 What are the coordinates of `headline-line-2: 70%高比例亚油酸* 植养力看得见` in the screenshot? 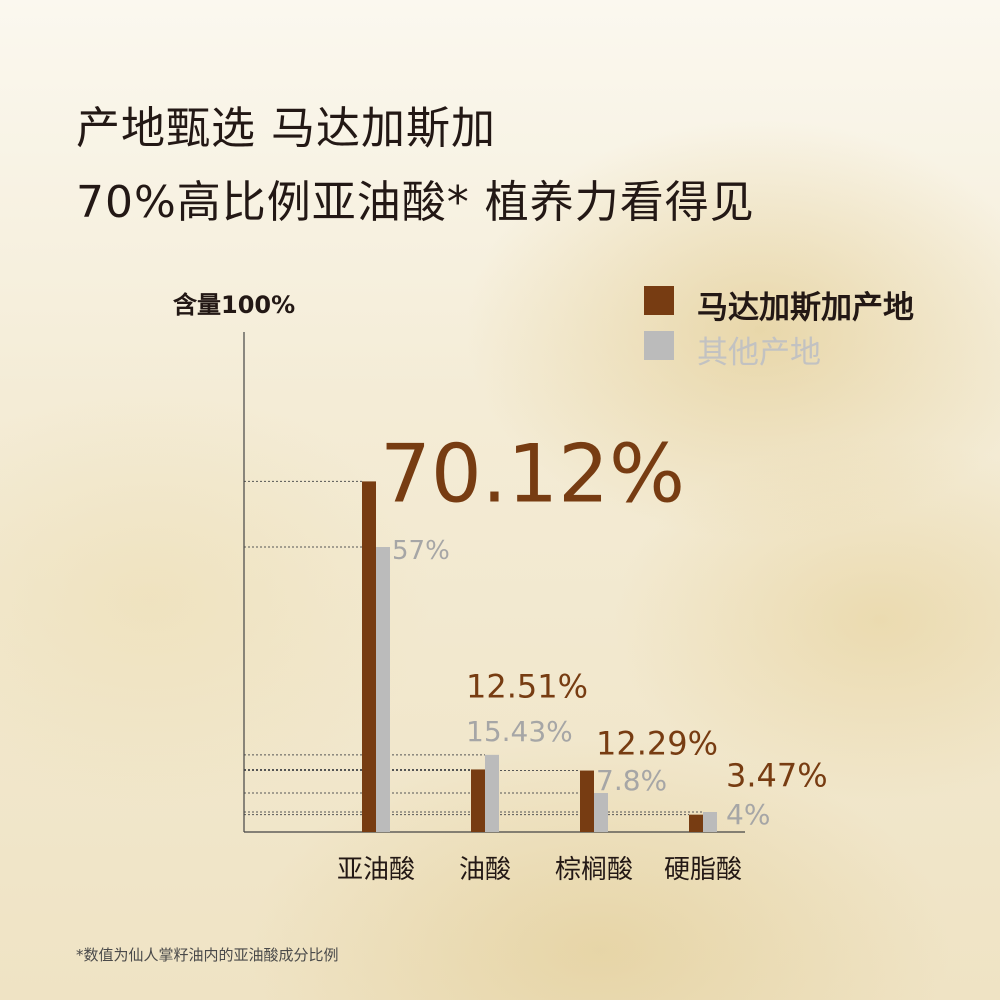 It's located at (415, 202).